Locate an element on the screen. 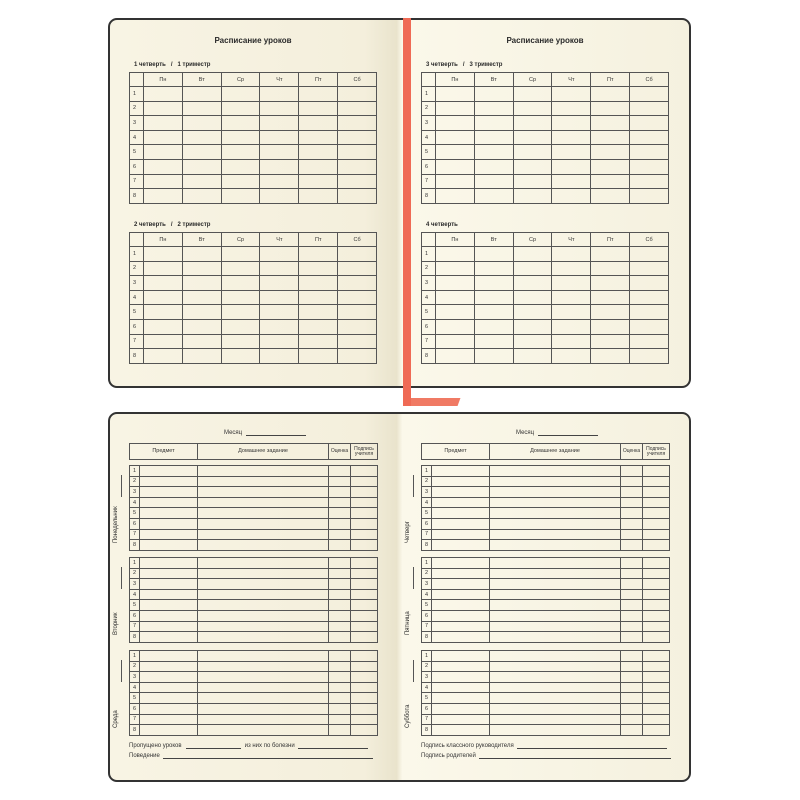 This screenshot has width=800, height=800. schedule-table: Пн Вт Ср Чт Пт Сб 1 2 3 4 5 6 7 8 is located at coordinates (545, 298).